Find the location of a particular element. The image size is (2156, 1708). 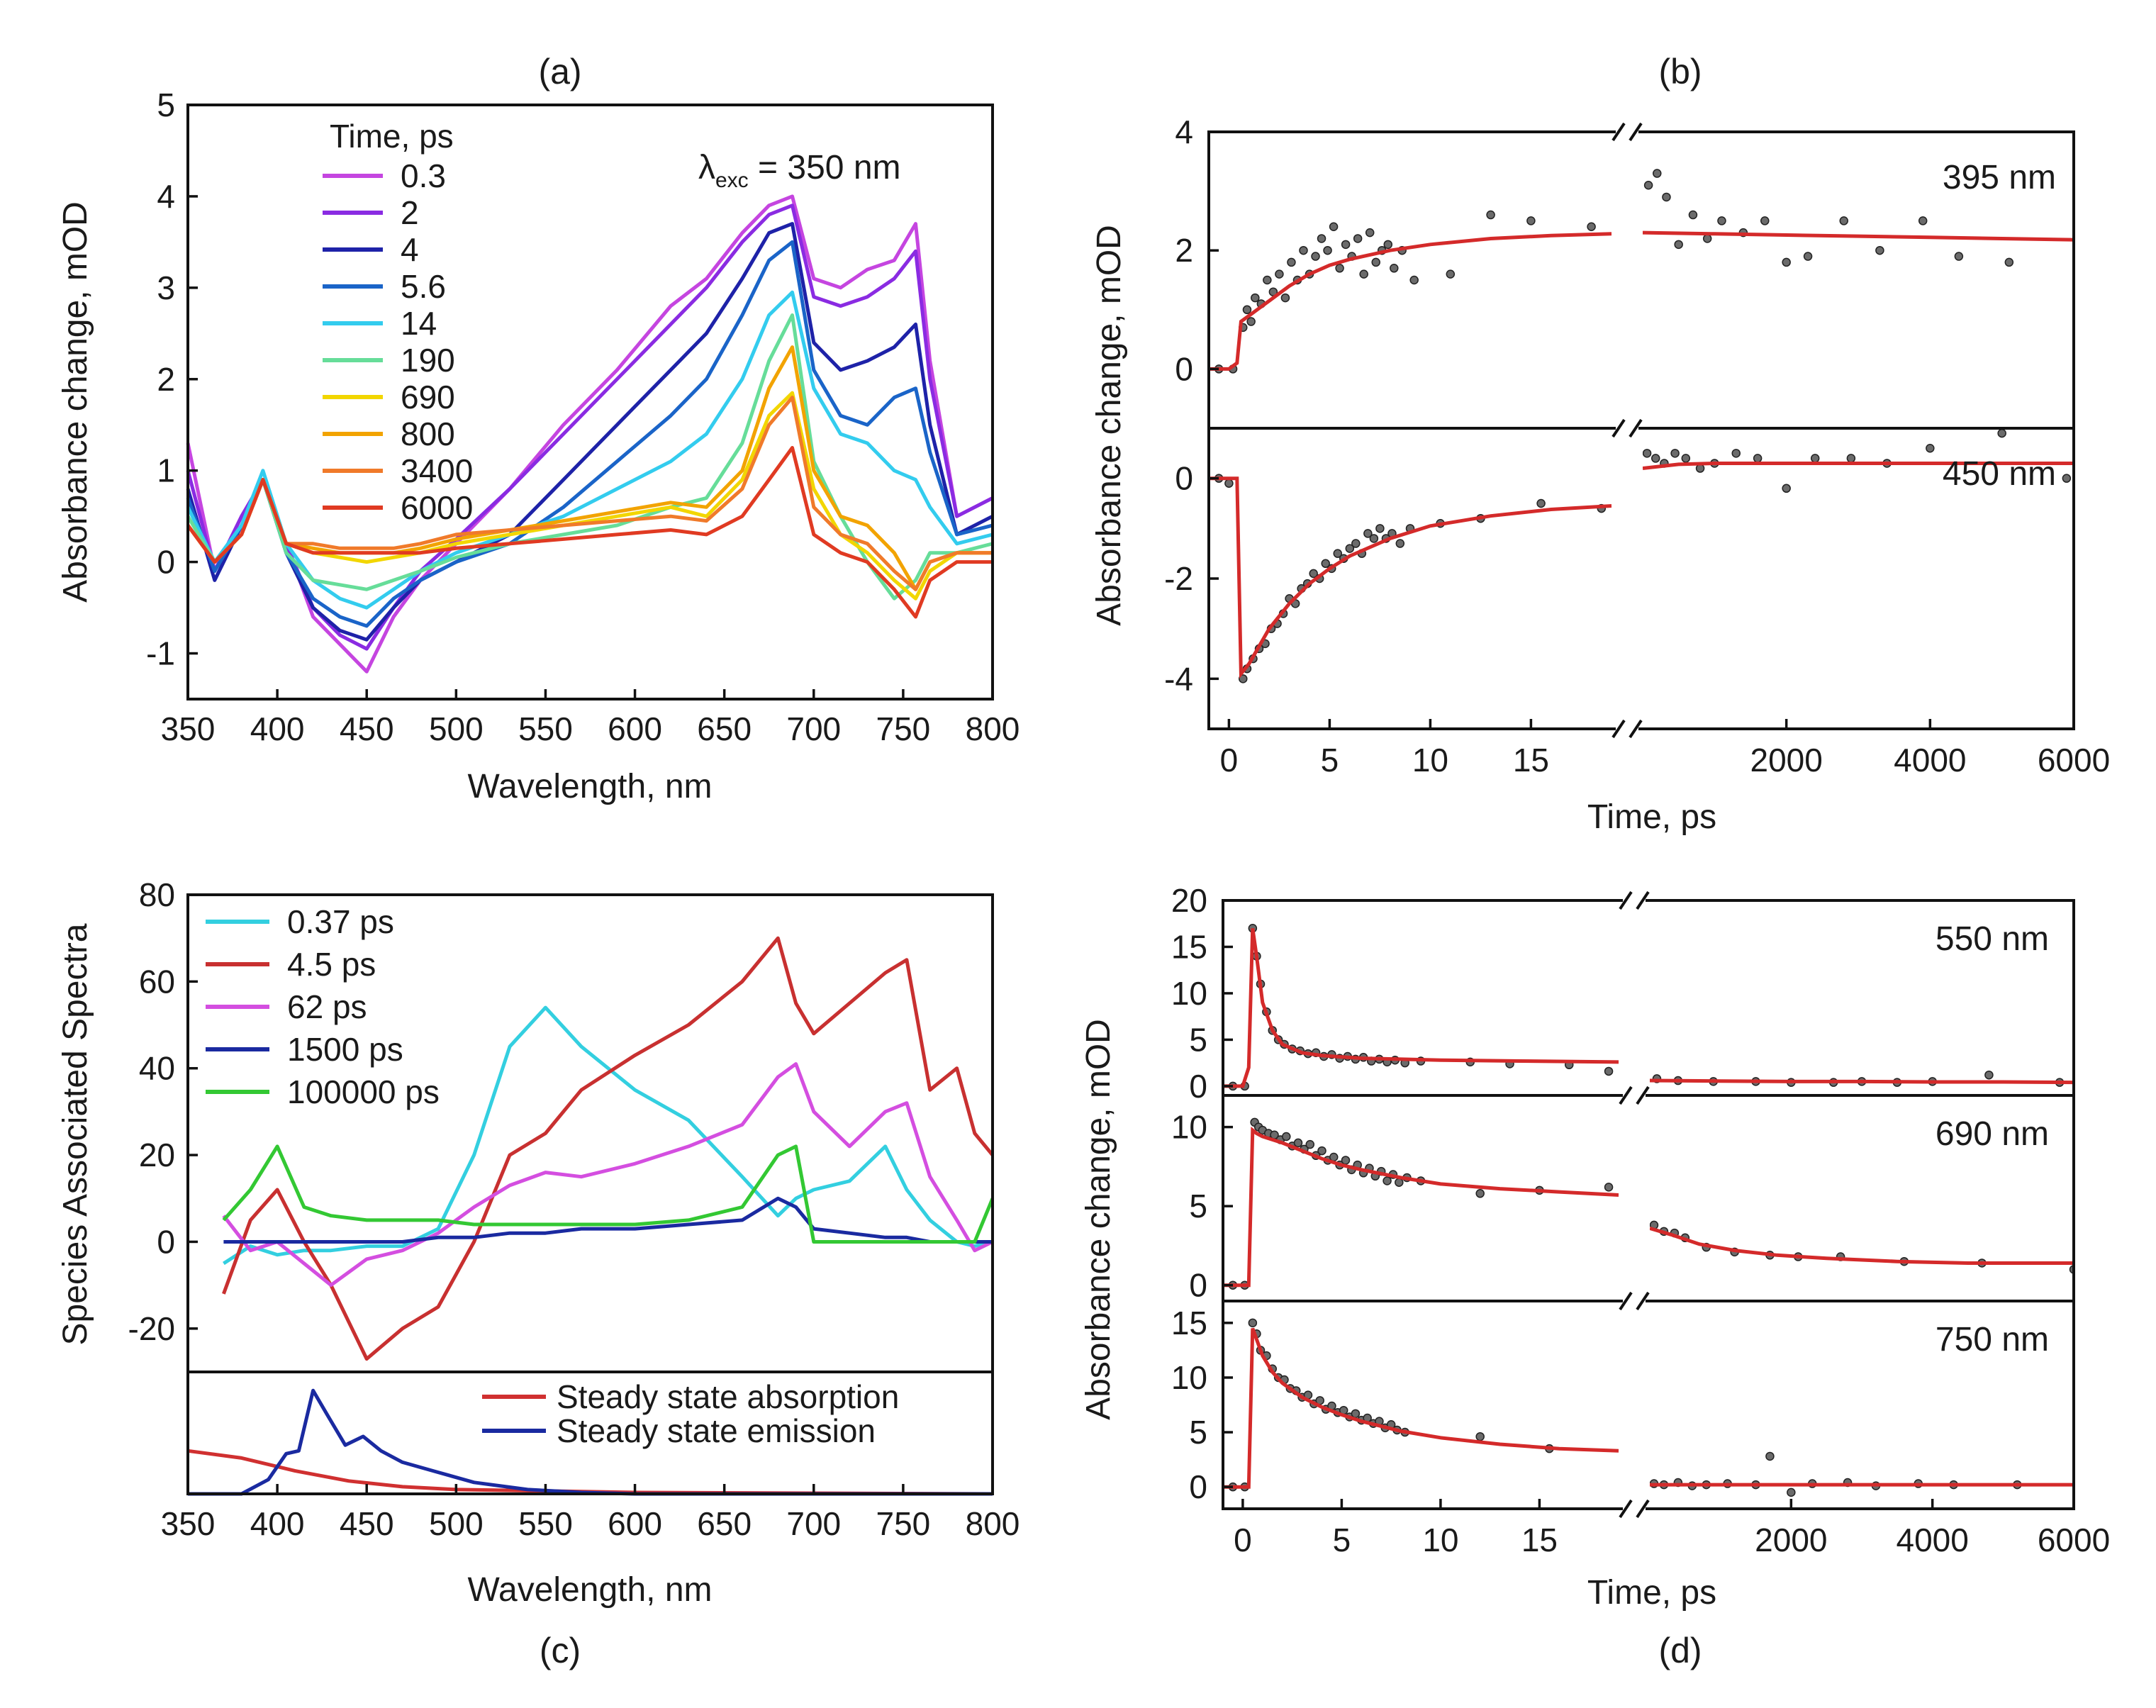

panel-c-xtick-label: 800 is located at coordinates (993, 1523).